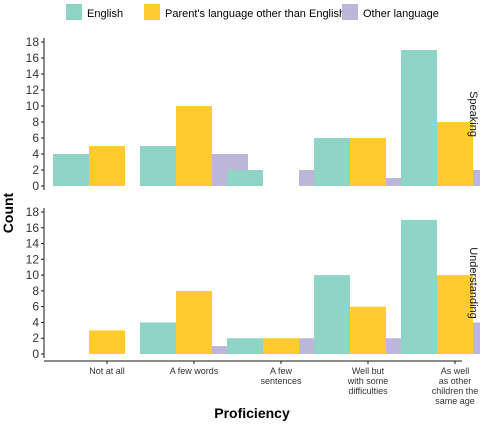 This screenshot has width=480, height=425. What do you see at coordinates (252, 413) in the screenshot?
I see `x-axis-title: Proficiency` at bounding box center [252, 413].